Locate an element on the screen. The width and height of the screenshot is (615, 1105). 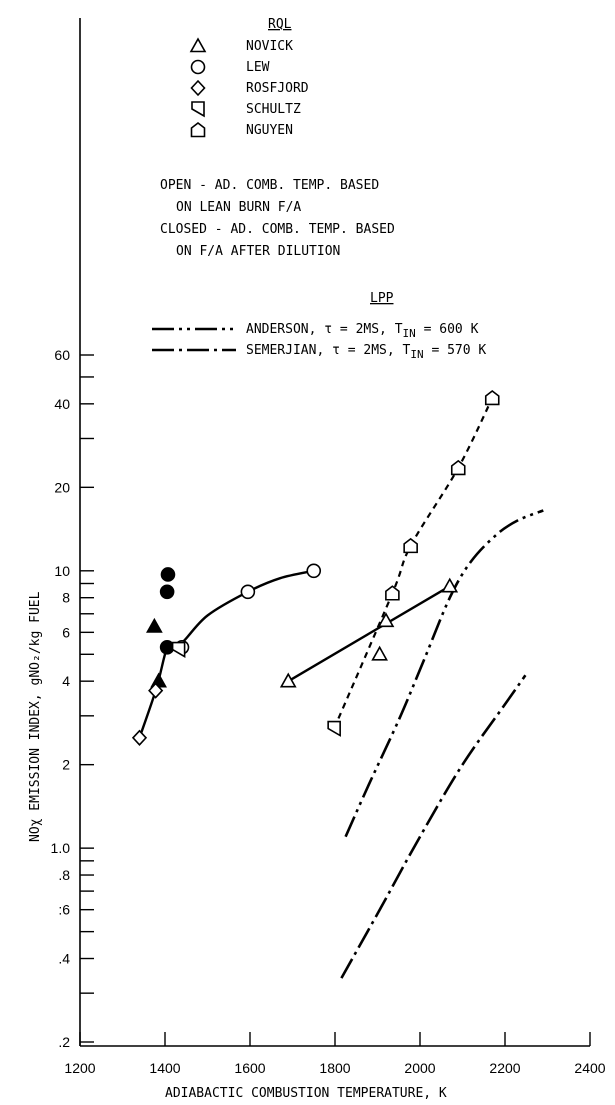
nguyen-legend-marker is located at coordinates (198, 129).